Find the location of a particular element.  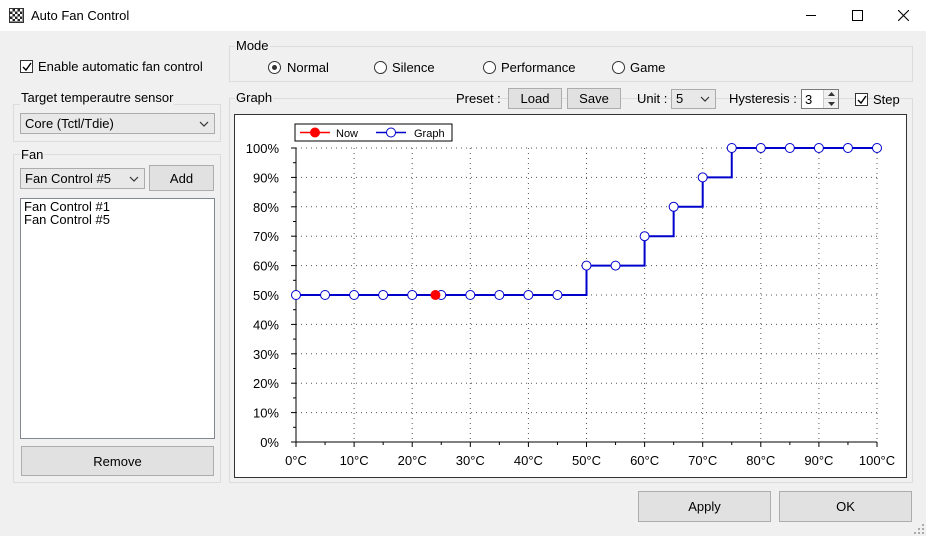

load-preset-button: Load is located at coordinates (535, 98).